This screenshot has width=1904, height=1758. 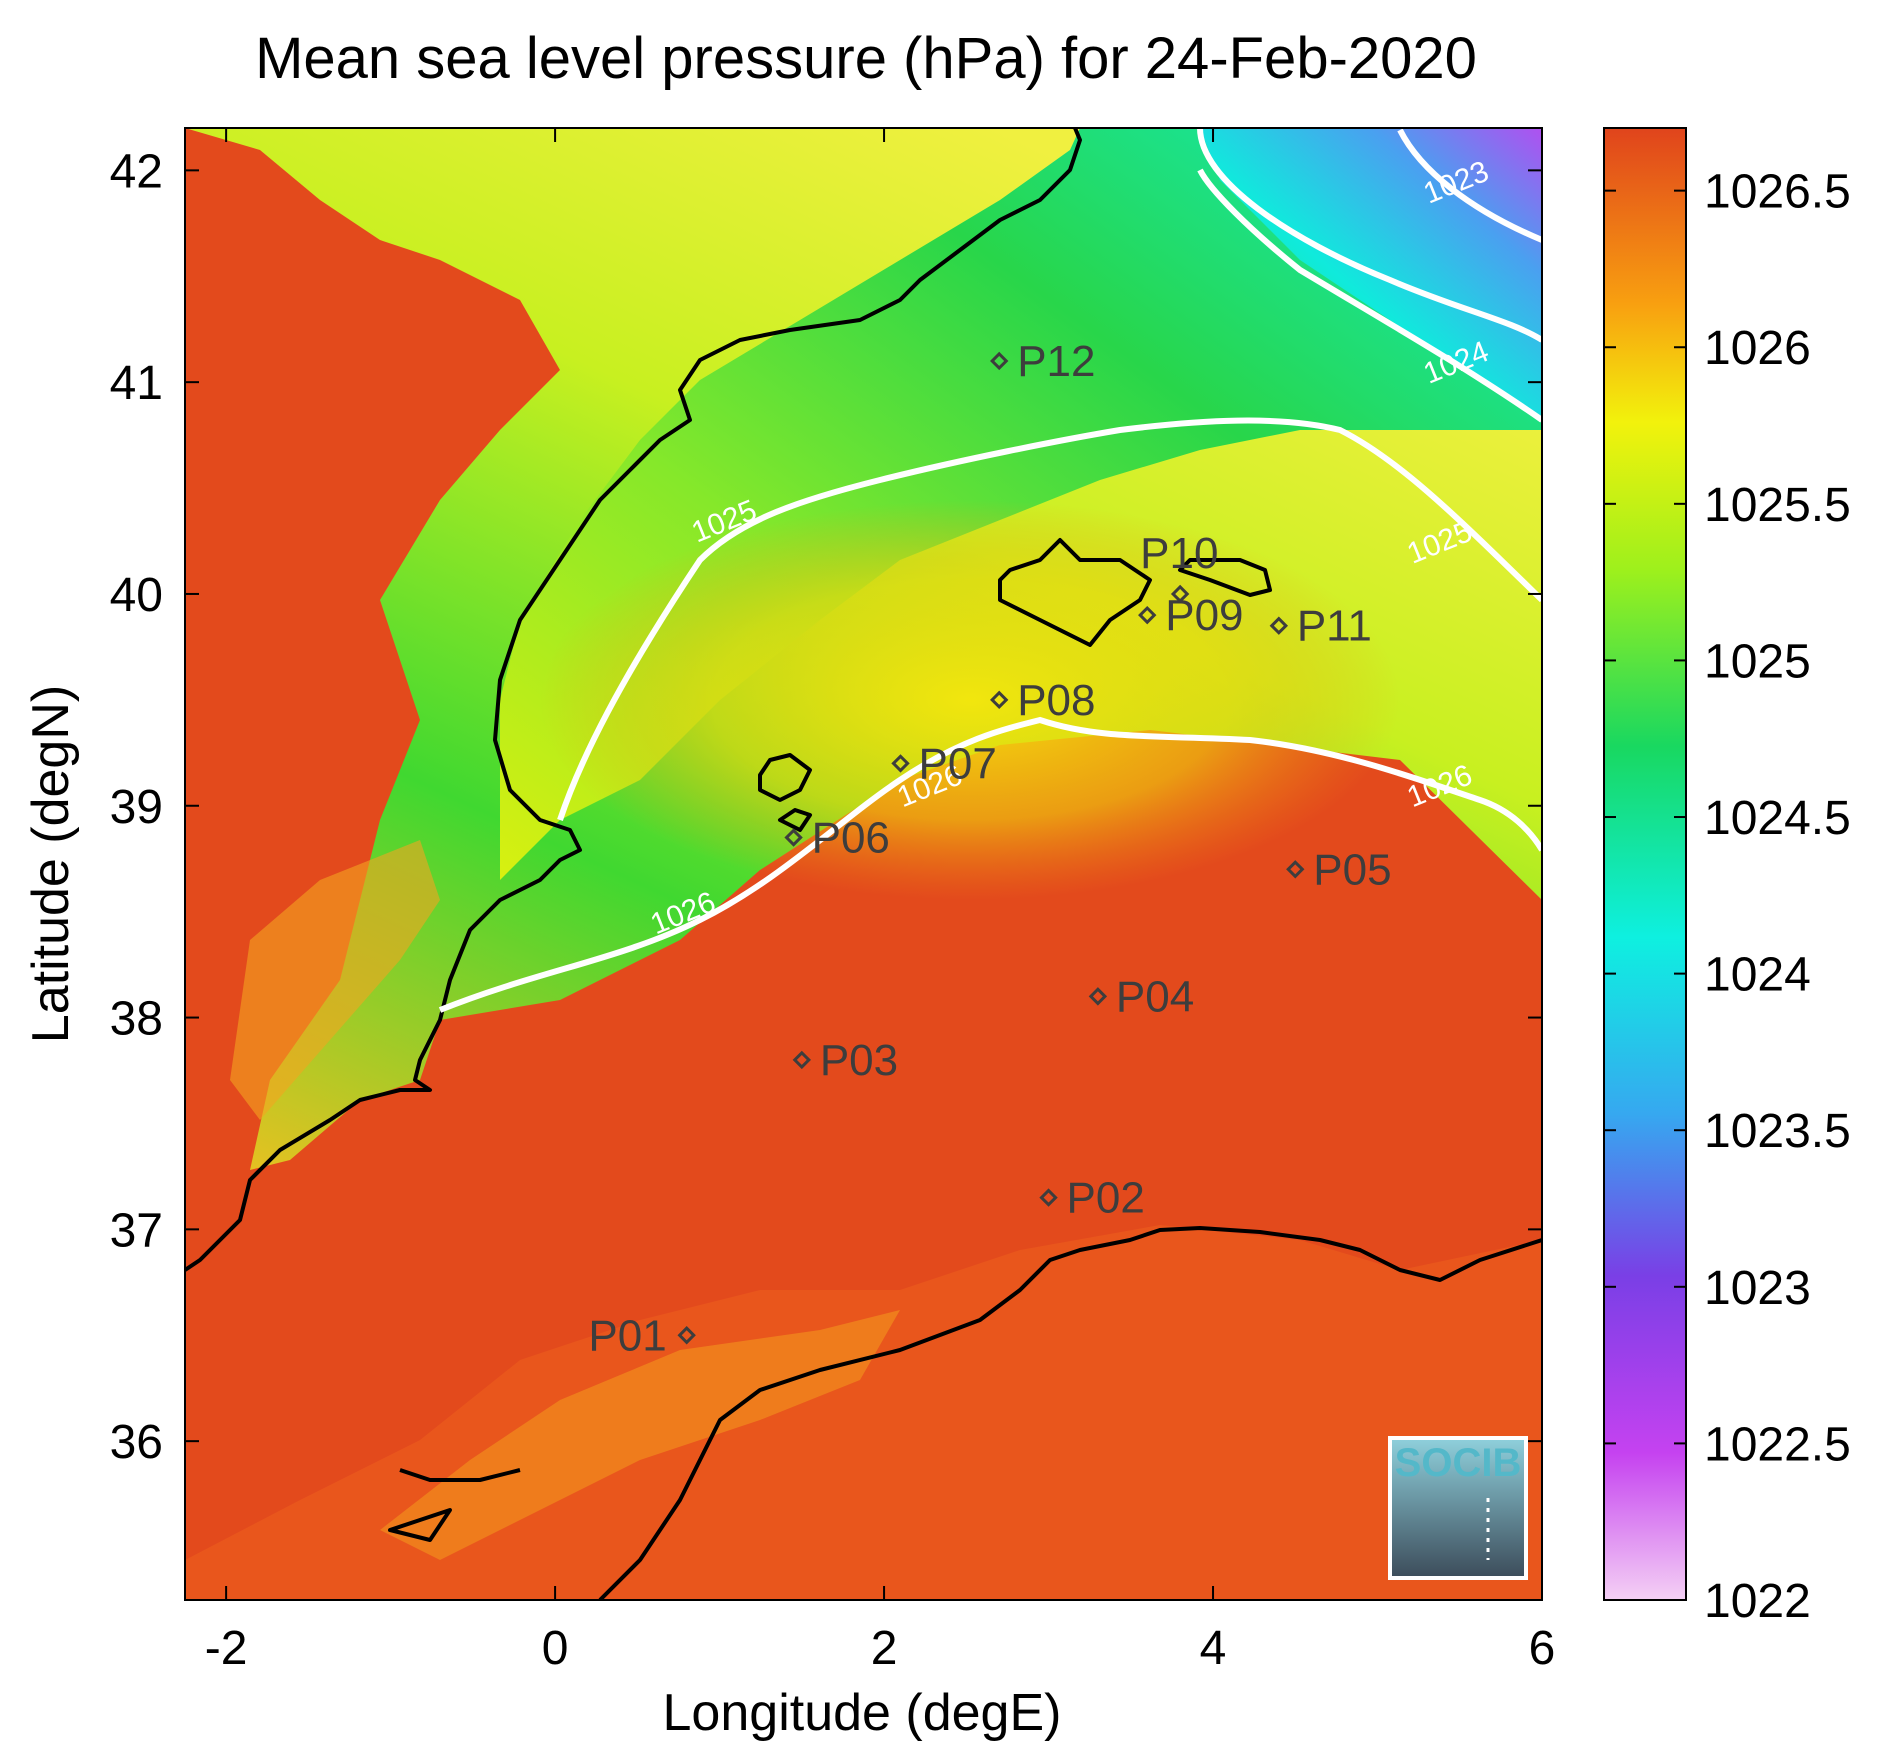 What do you see at coordinates (136, 1442) in the screenshot?
I see `y-tick-label: 36` at bounding box center [136, 1442].